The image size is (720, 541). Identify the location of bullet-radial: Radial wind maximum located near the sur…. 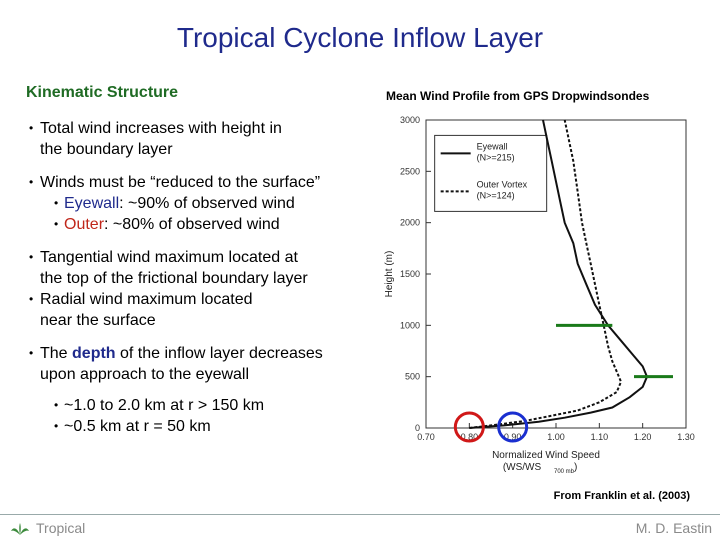
(196, 310).